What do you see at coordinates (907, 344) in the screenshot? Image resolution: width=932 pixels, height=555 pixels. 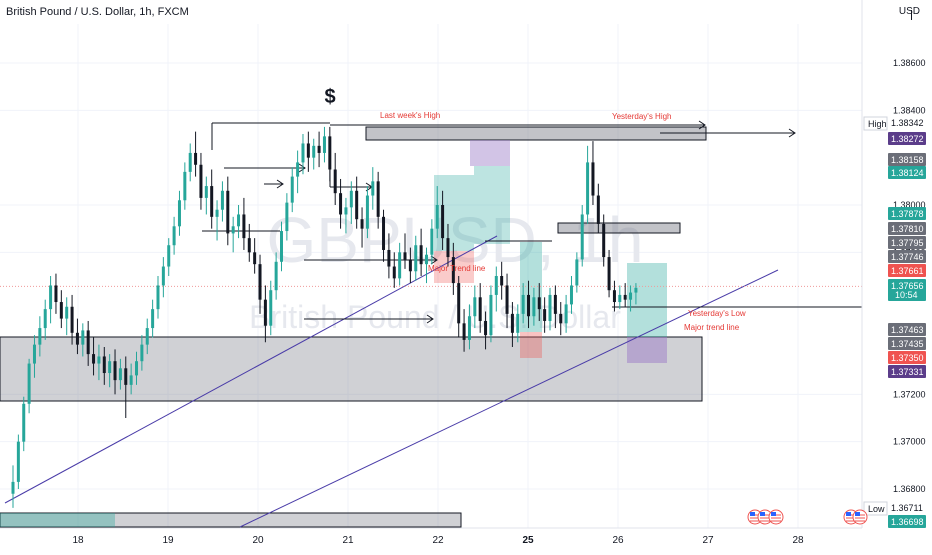 I see `price-tag: 1.37435` at bounding box center [907, 344].